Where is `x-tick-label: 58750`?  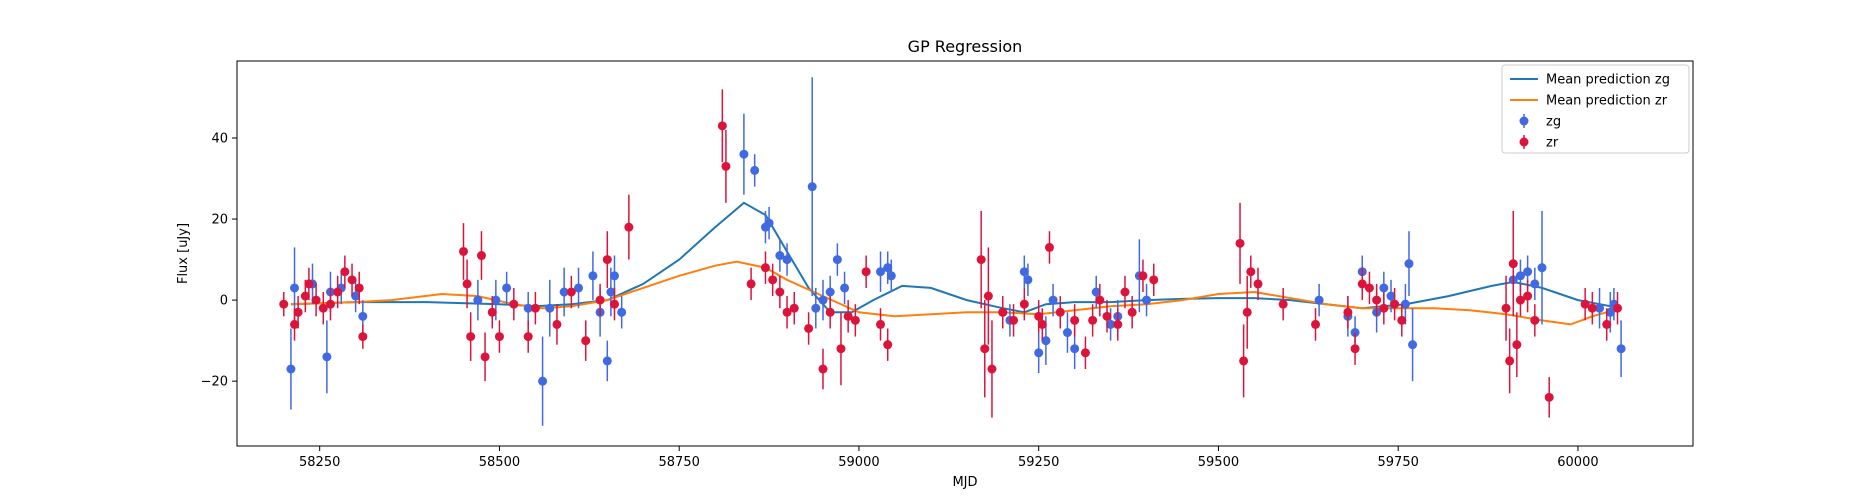
x-tick-label: 58750 is located at coordinates (679, 462).